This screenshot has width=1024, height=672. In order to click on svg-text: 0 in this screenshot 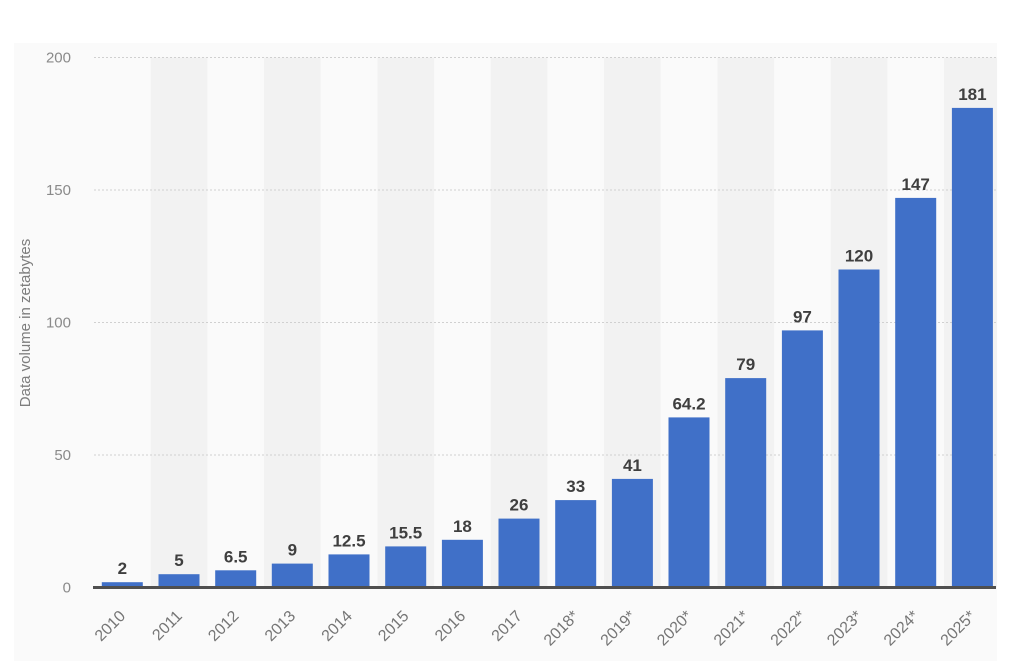, I will do `click(67, 588)`.